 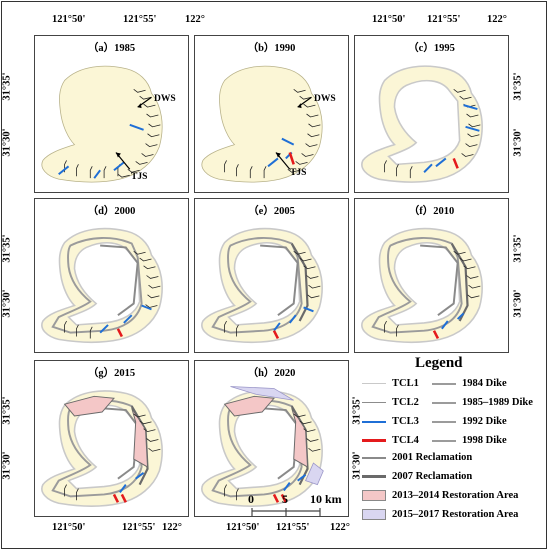 I want to click on lon-top-4: 121°50', so click(x=389, y=19).